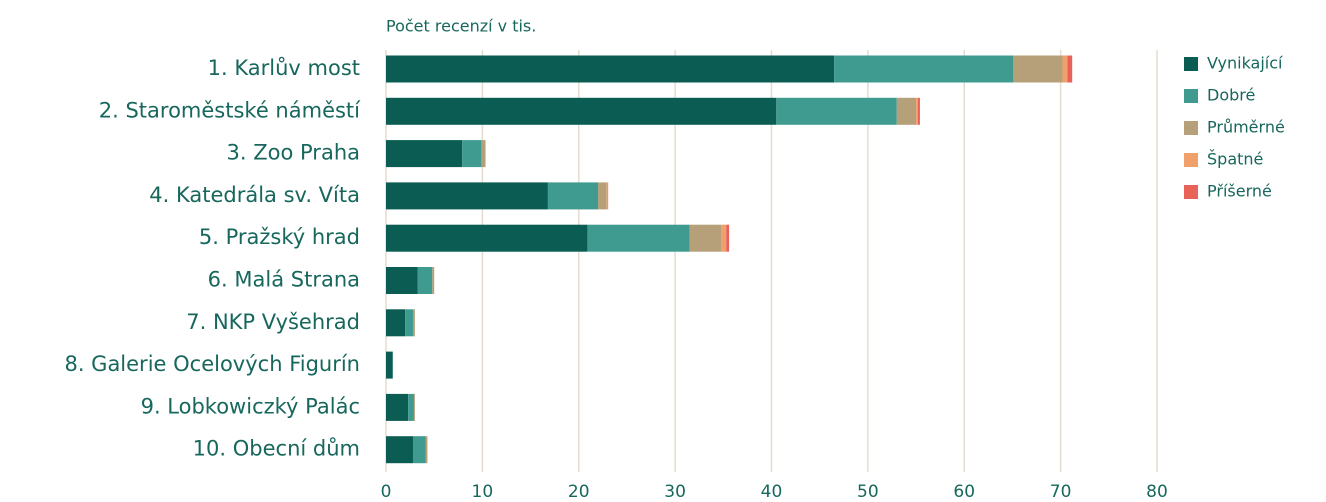  What do you see at coordinates (279, 237) in the screenshot?
I see `category-label: 5. Pražský hrad` at bounding box center [279, 237].